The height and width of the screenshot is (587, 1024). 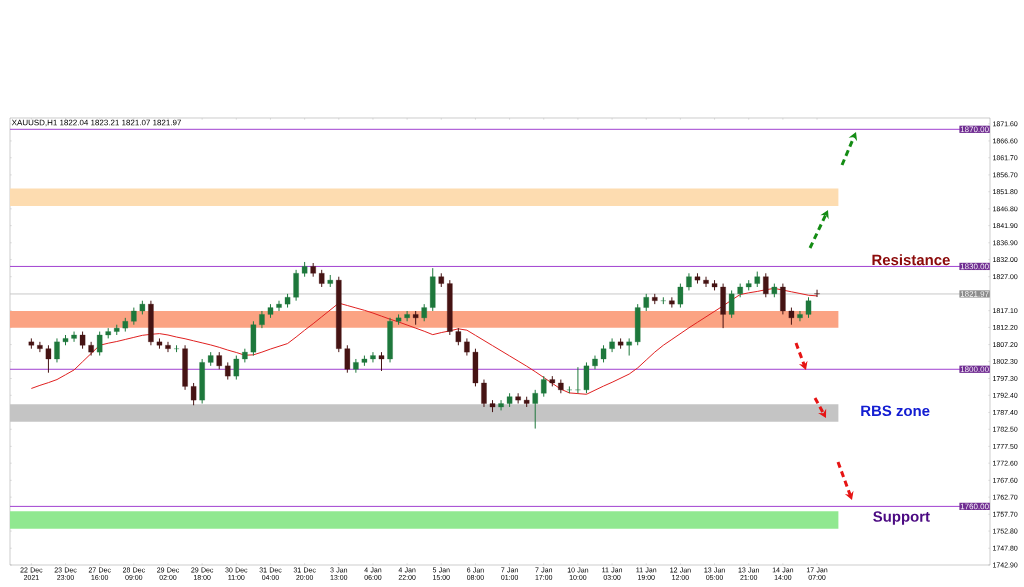 What do you see at coordinates (911, 260) in the screenshot?
I see `annotation: Resistance` at bounding box center [911, 260].